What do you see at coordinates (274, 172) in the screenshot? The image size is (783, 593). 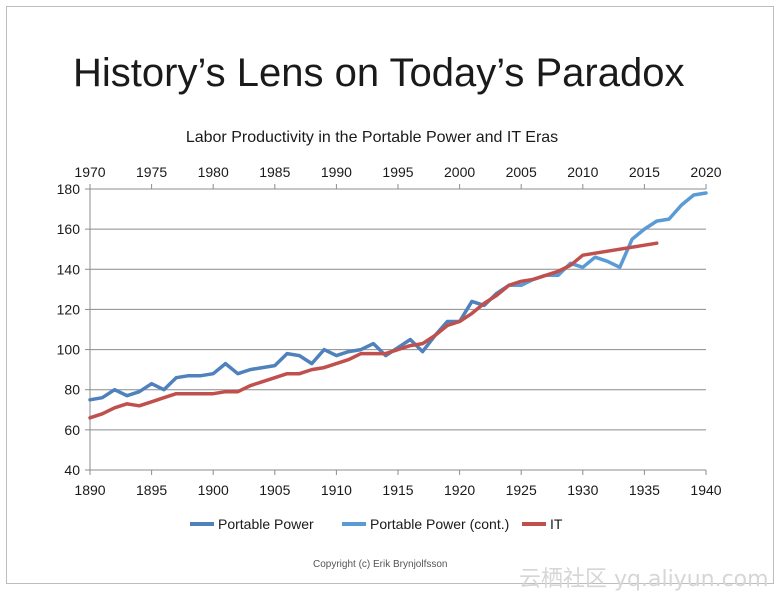 I see `x-top-tick-label: 1985` at bounding box center [274, 172].